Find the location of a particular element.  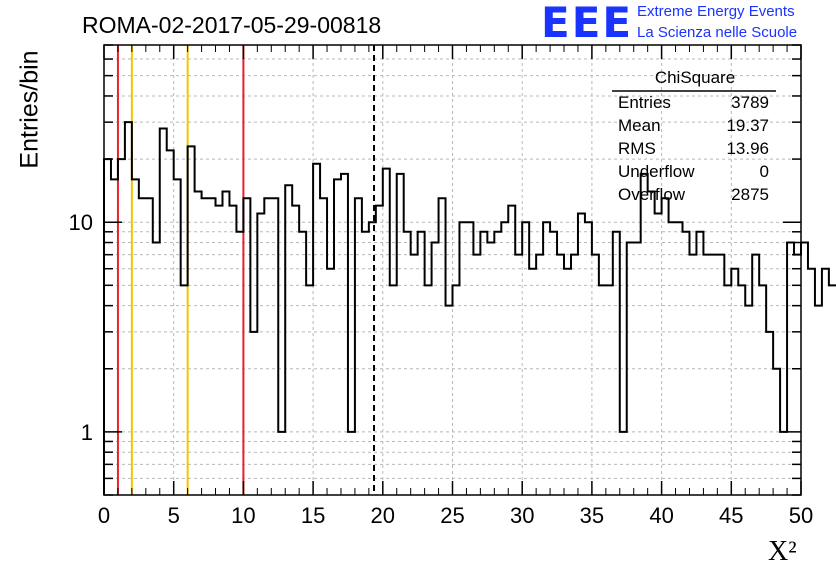

x-tick-label: 50 is located at coordinates (801, 515).